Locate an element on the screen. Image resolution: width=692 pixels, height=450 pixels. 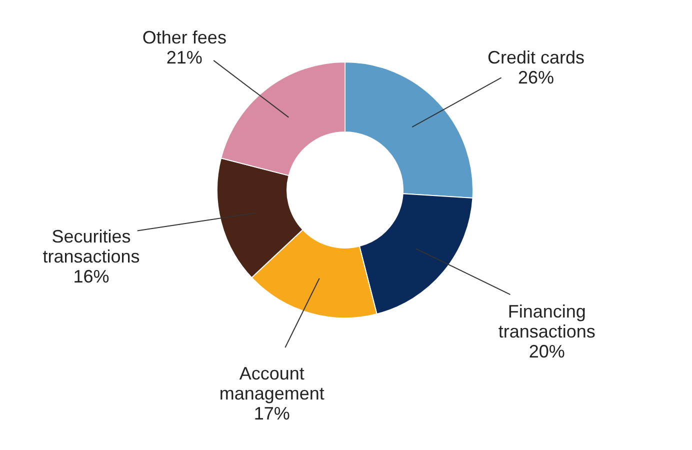
data-label: 21% is located at coordinates (184, 57).